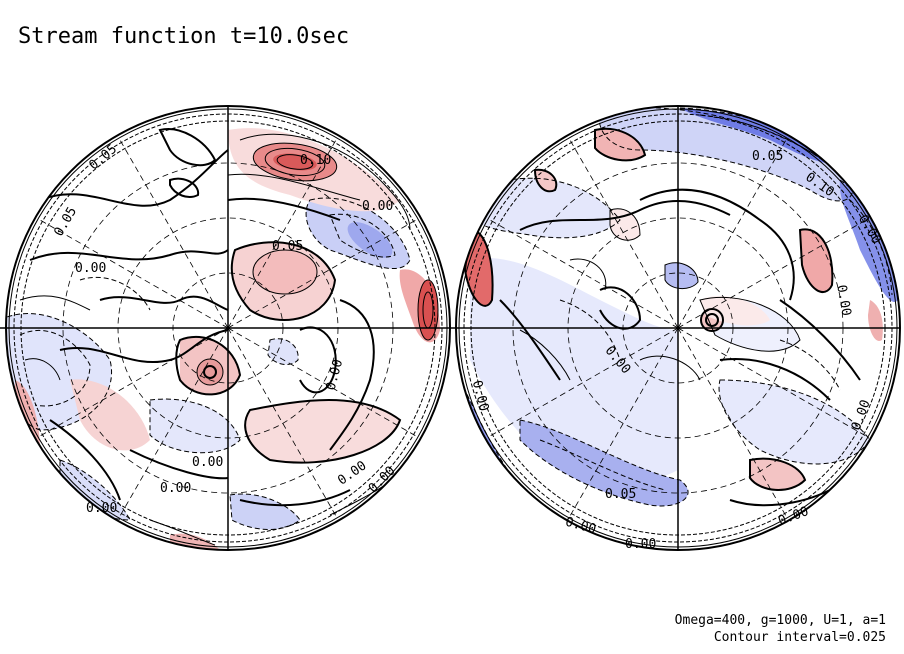 This screenshot has height=654, width=904. I want to click on right-pos-region-west-edge, so click(479, 267).